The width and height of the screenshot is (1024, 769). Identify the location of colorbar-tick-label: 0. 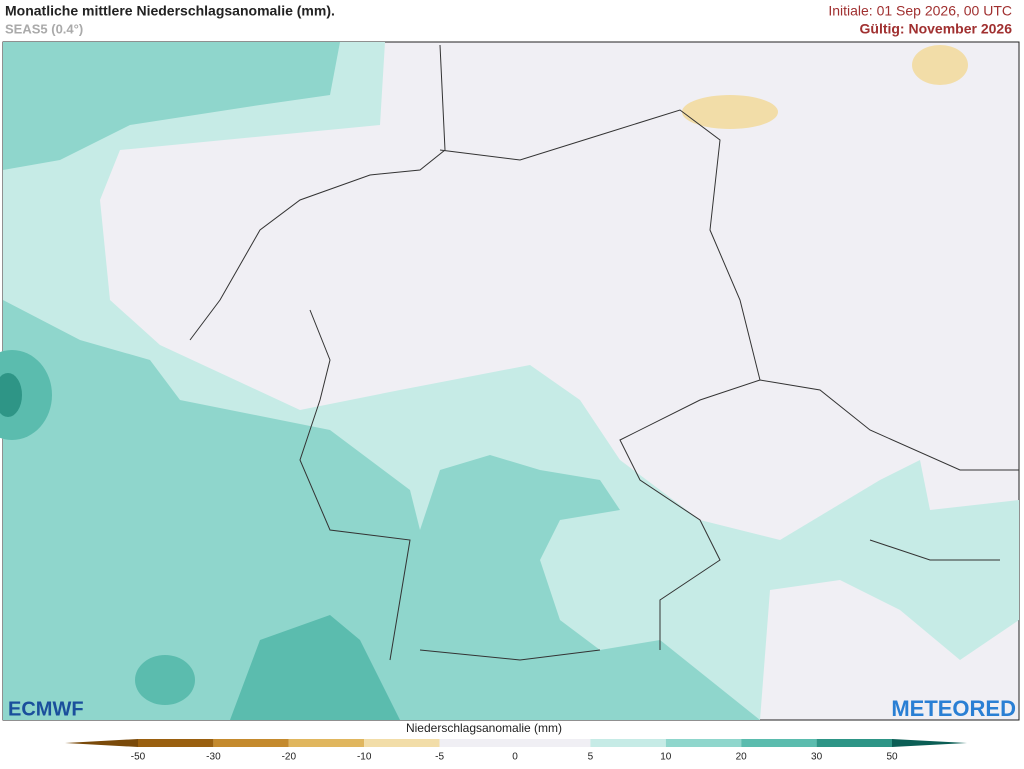
(515, 757).